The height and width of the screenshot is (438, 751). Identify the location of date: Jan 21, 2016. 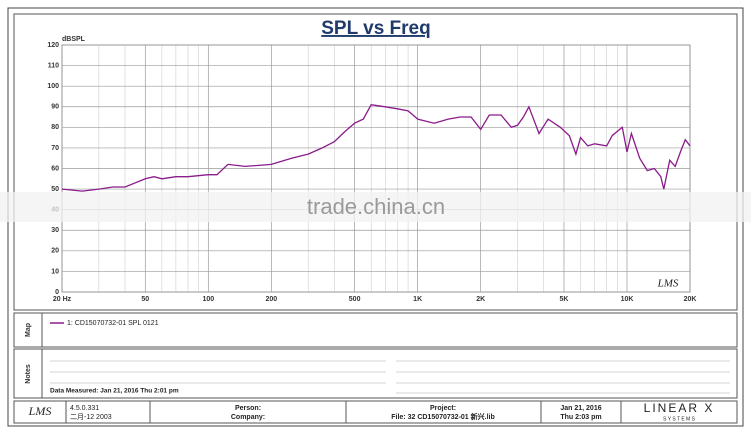
(580, 408).